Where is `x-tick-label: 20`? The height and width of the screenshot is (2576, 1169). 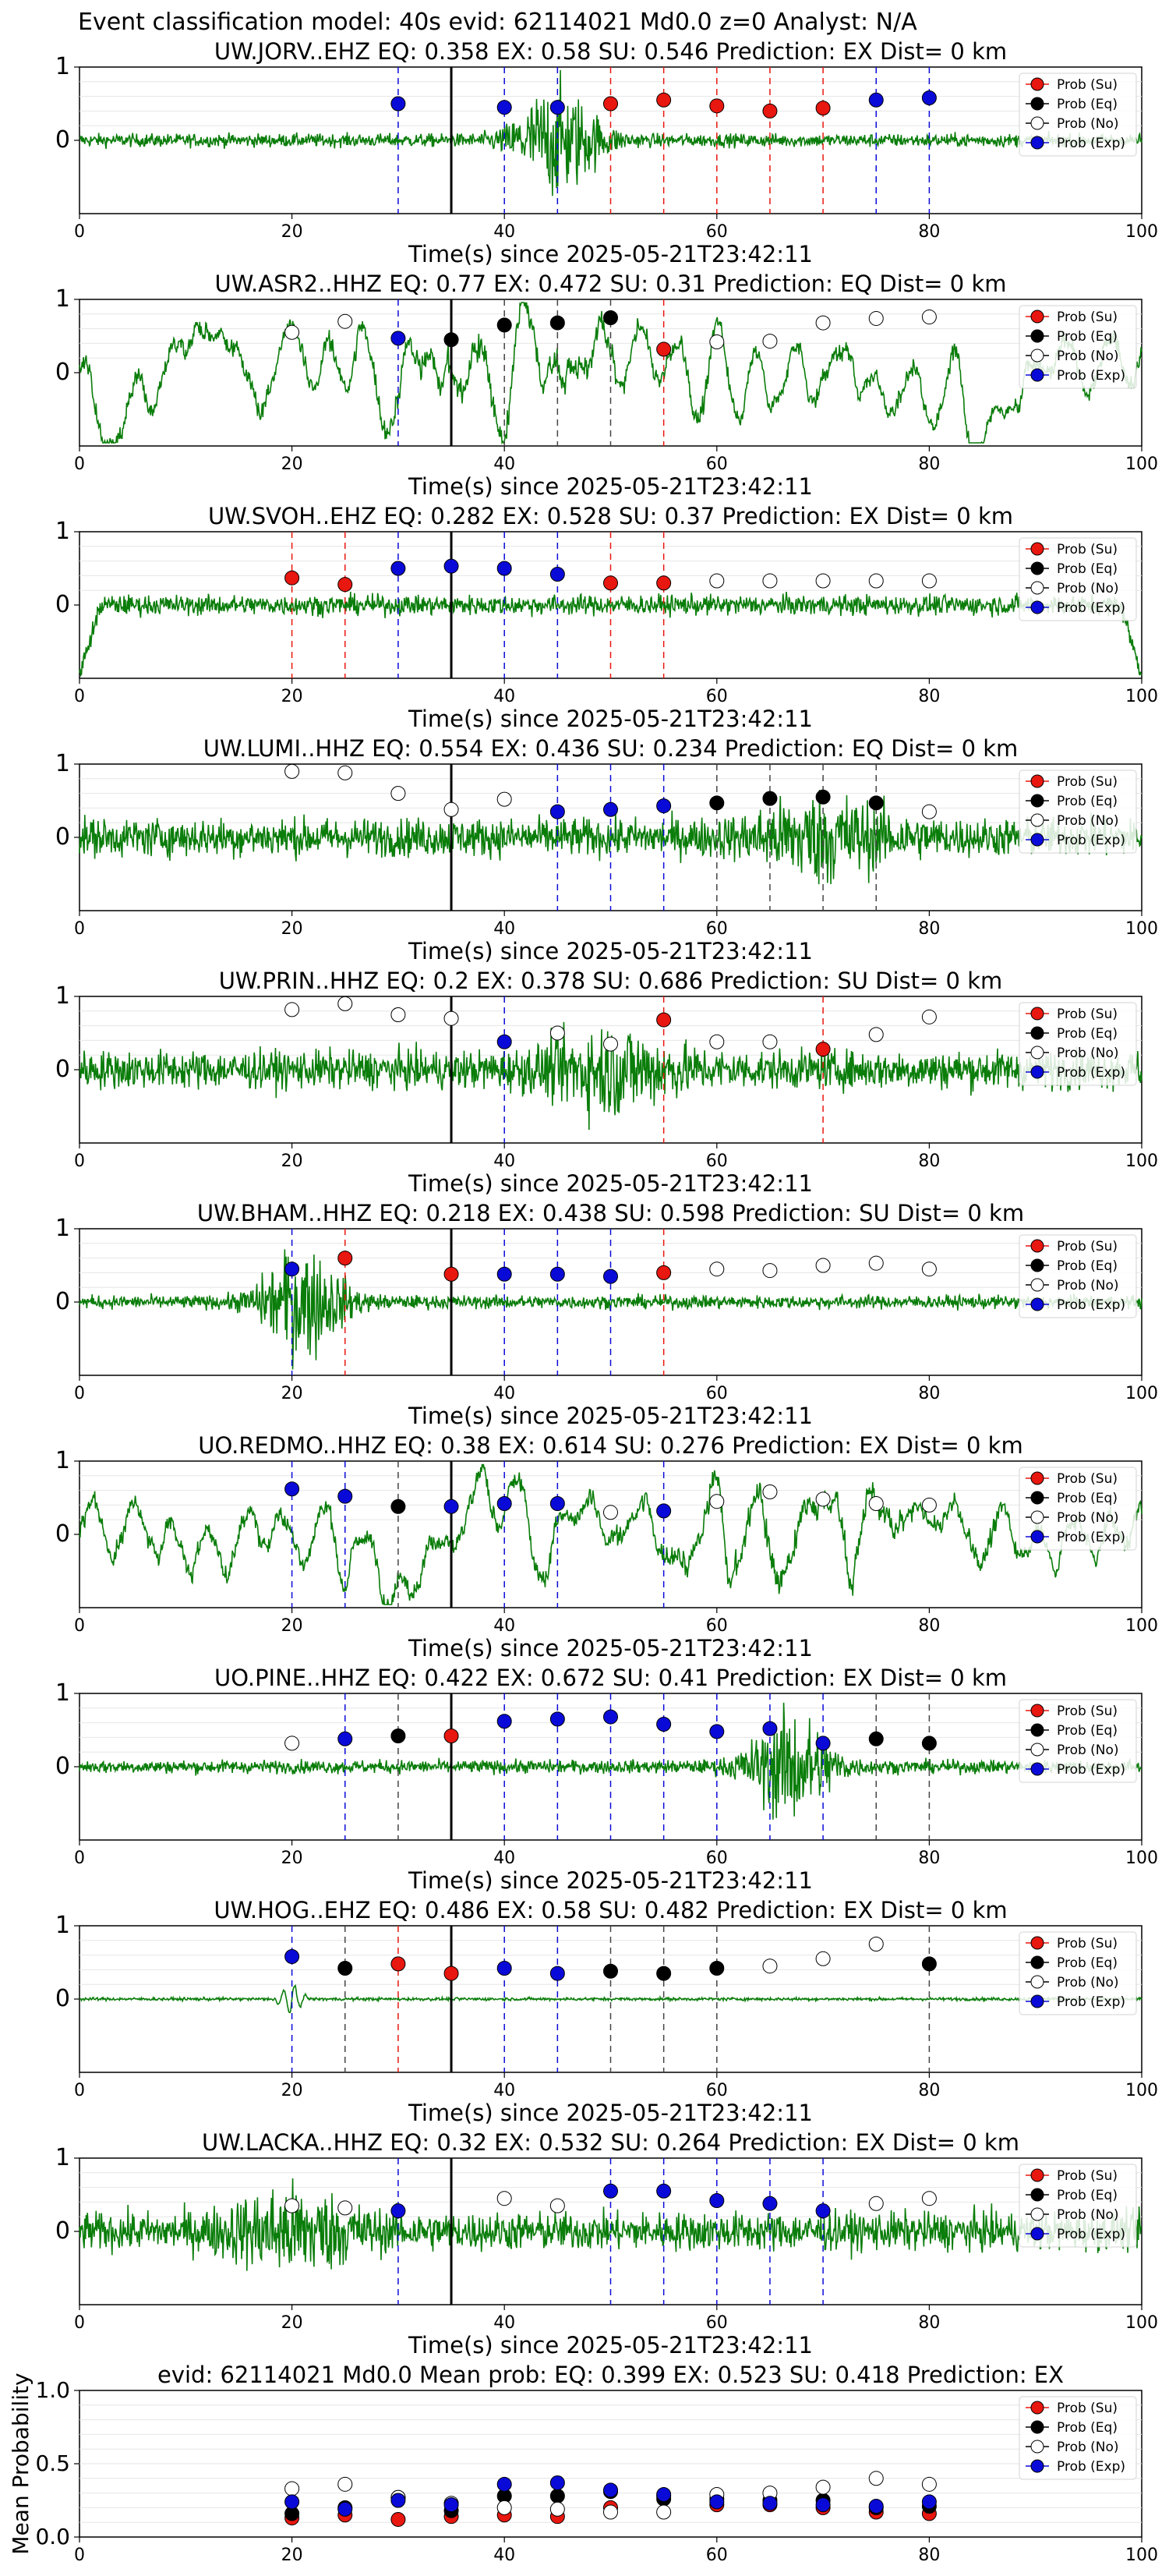
x-tick-label: 20 is located at coordinates (292, 1393).